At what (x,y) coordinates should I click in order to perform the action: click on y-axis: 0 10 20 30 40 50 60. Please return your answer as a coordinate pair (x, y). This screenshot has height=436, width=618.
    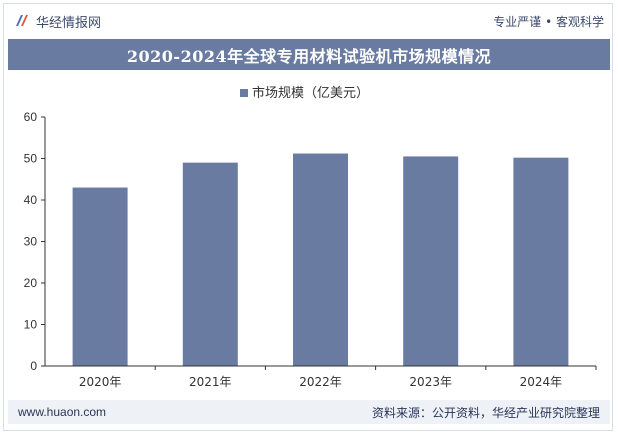
    Looking at the image, I should click on (35, 241).